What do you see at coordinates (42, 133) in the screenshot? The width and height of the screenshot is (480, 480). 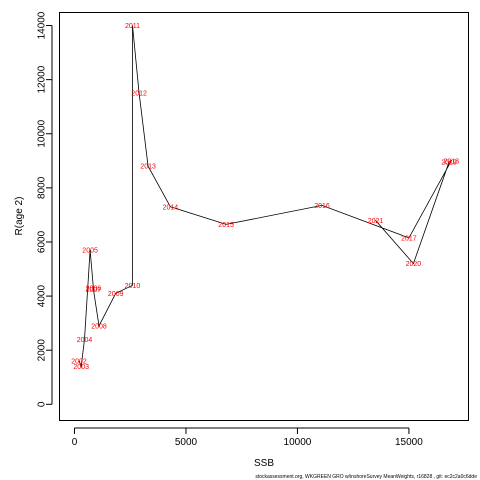 I see `y-tick-label-10000: 10000` at bounding box center [42, 133].